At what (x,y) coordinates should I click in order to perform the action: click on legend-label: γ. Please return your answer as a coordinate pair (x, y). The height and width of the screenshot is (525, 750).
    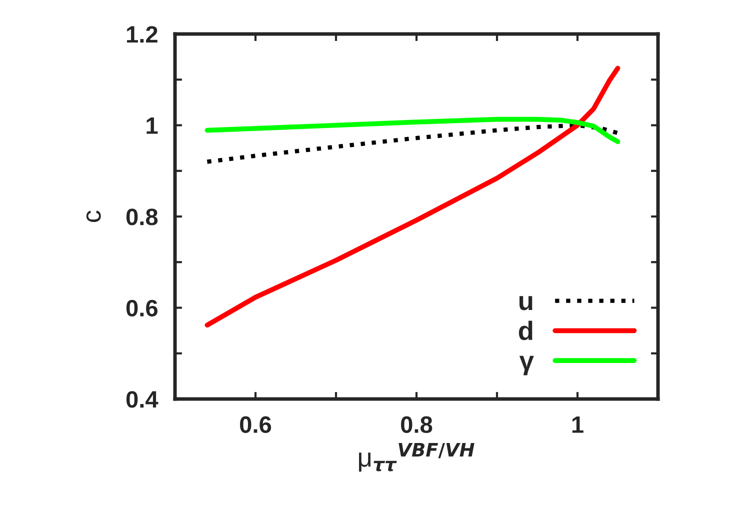
    Looking at the image, I should click on (526, 366).